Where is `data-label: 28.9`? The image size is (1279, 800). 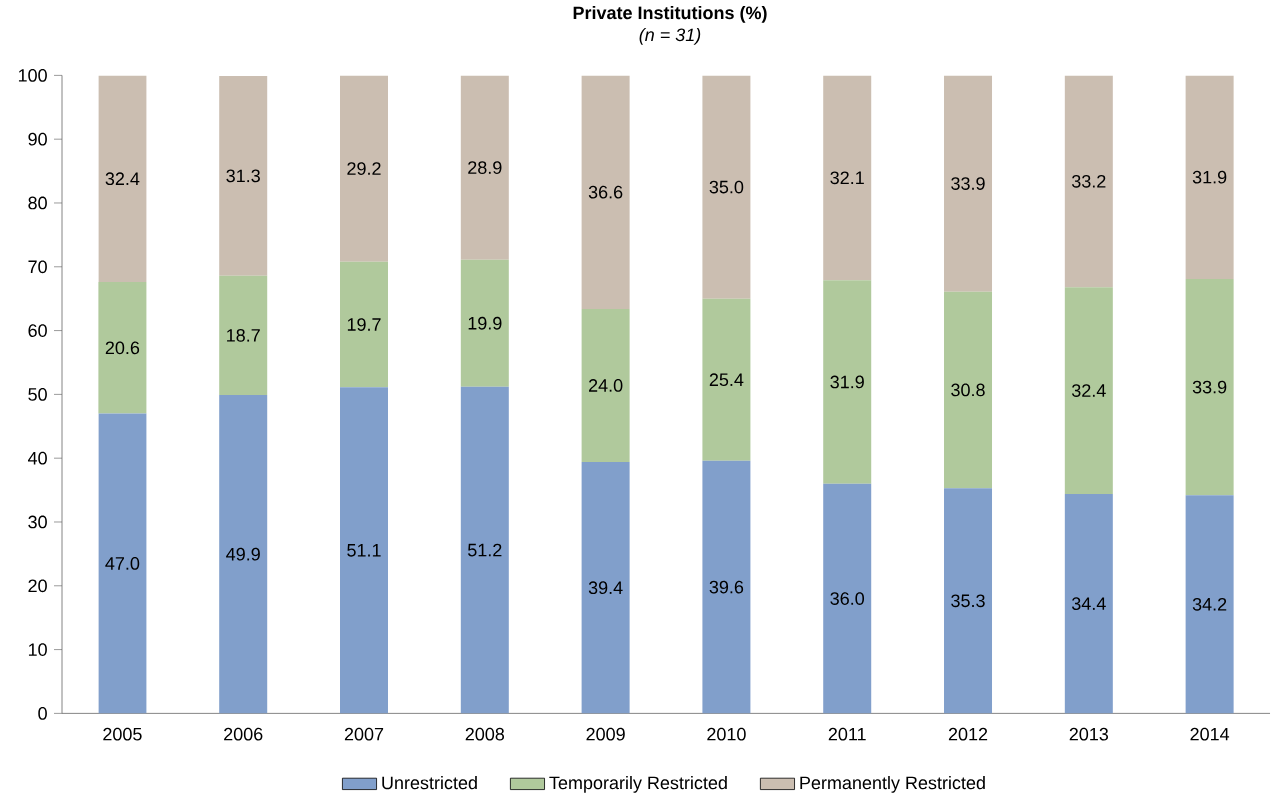 data-label: 28.9 is located at coordinates (485, 168).